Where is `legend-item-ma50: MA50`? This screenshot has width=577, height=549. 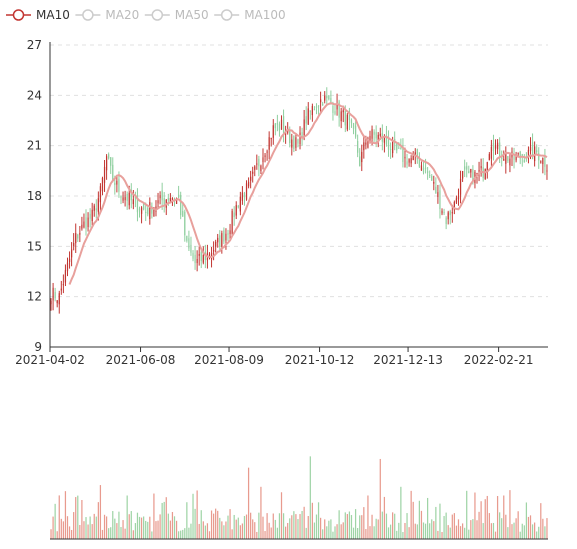 legend-item-ma50: MA50 is located at coordinates (176, 15).